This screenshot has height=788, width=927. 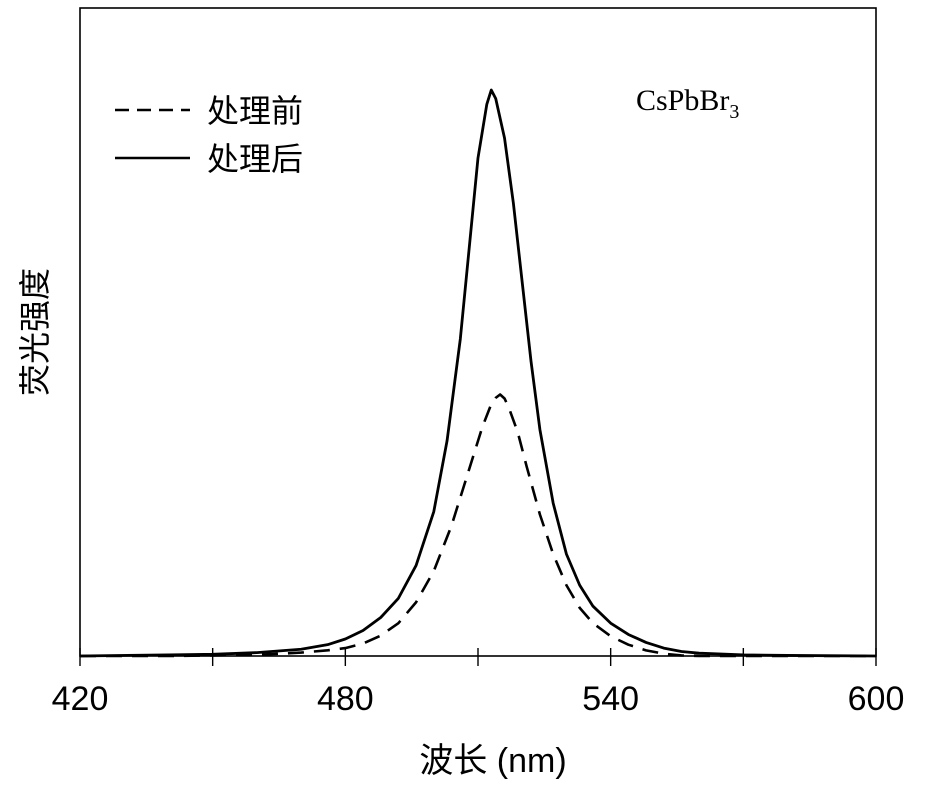 I want to click on y-axis-label: 荧光强度, so click(x=35, y=332).